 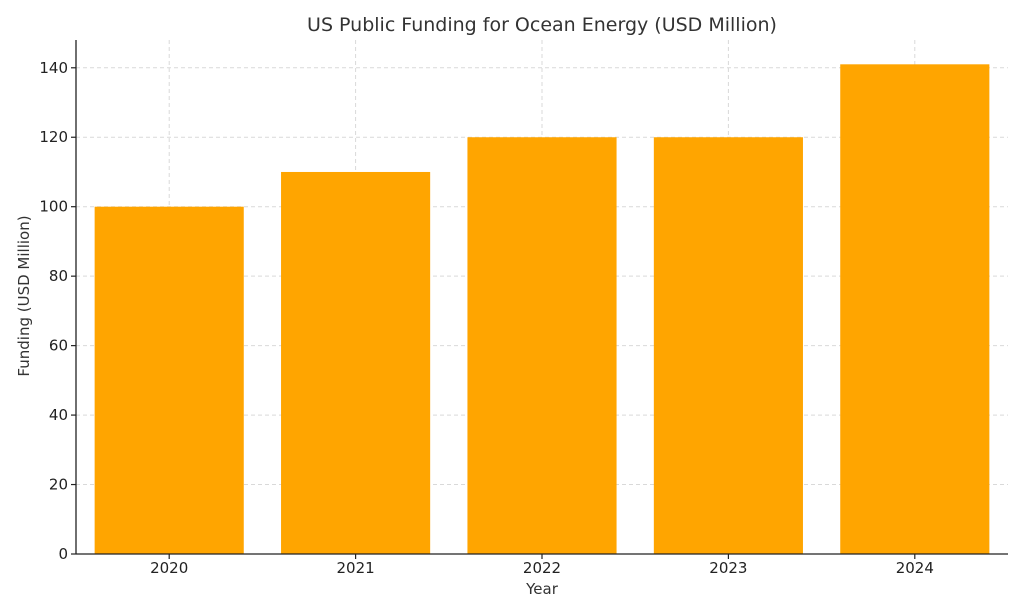 I want to click on bar-2023, so click(x=728, y=346).